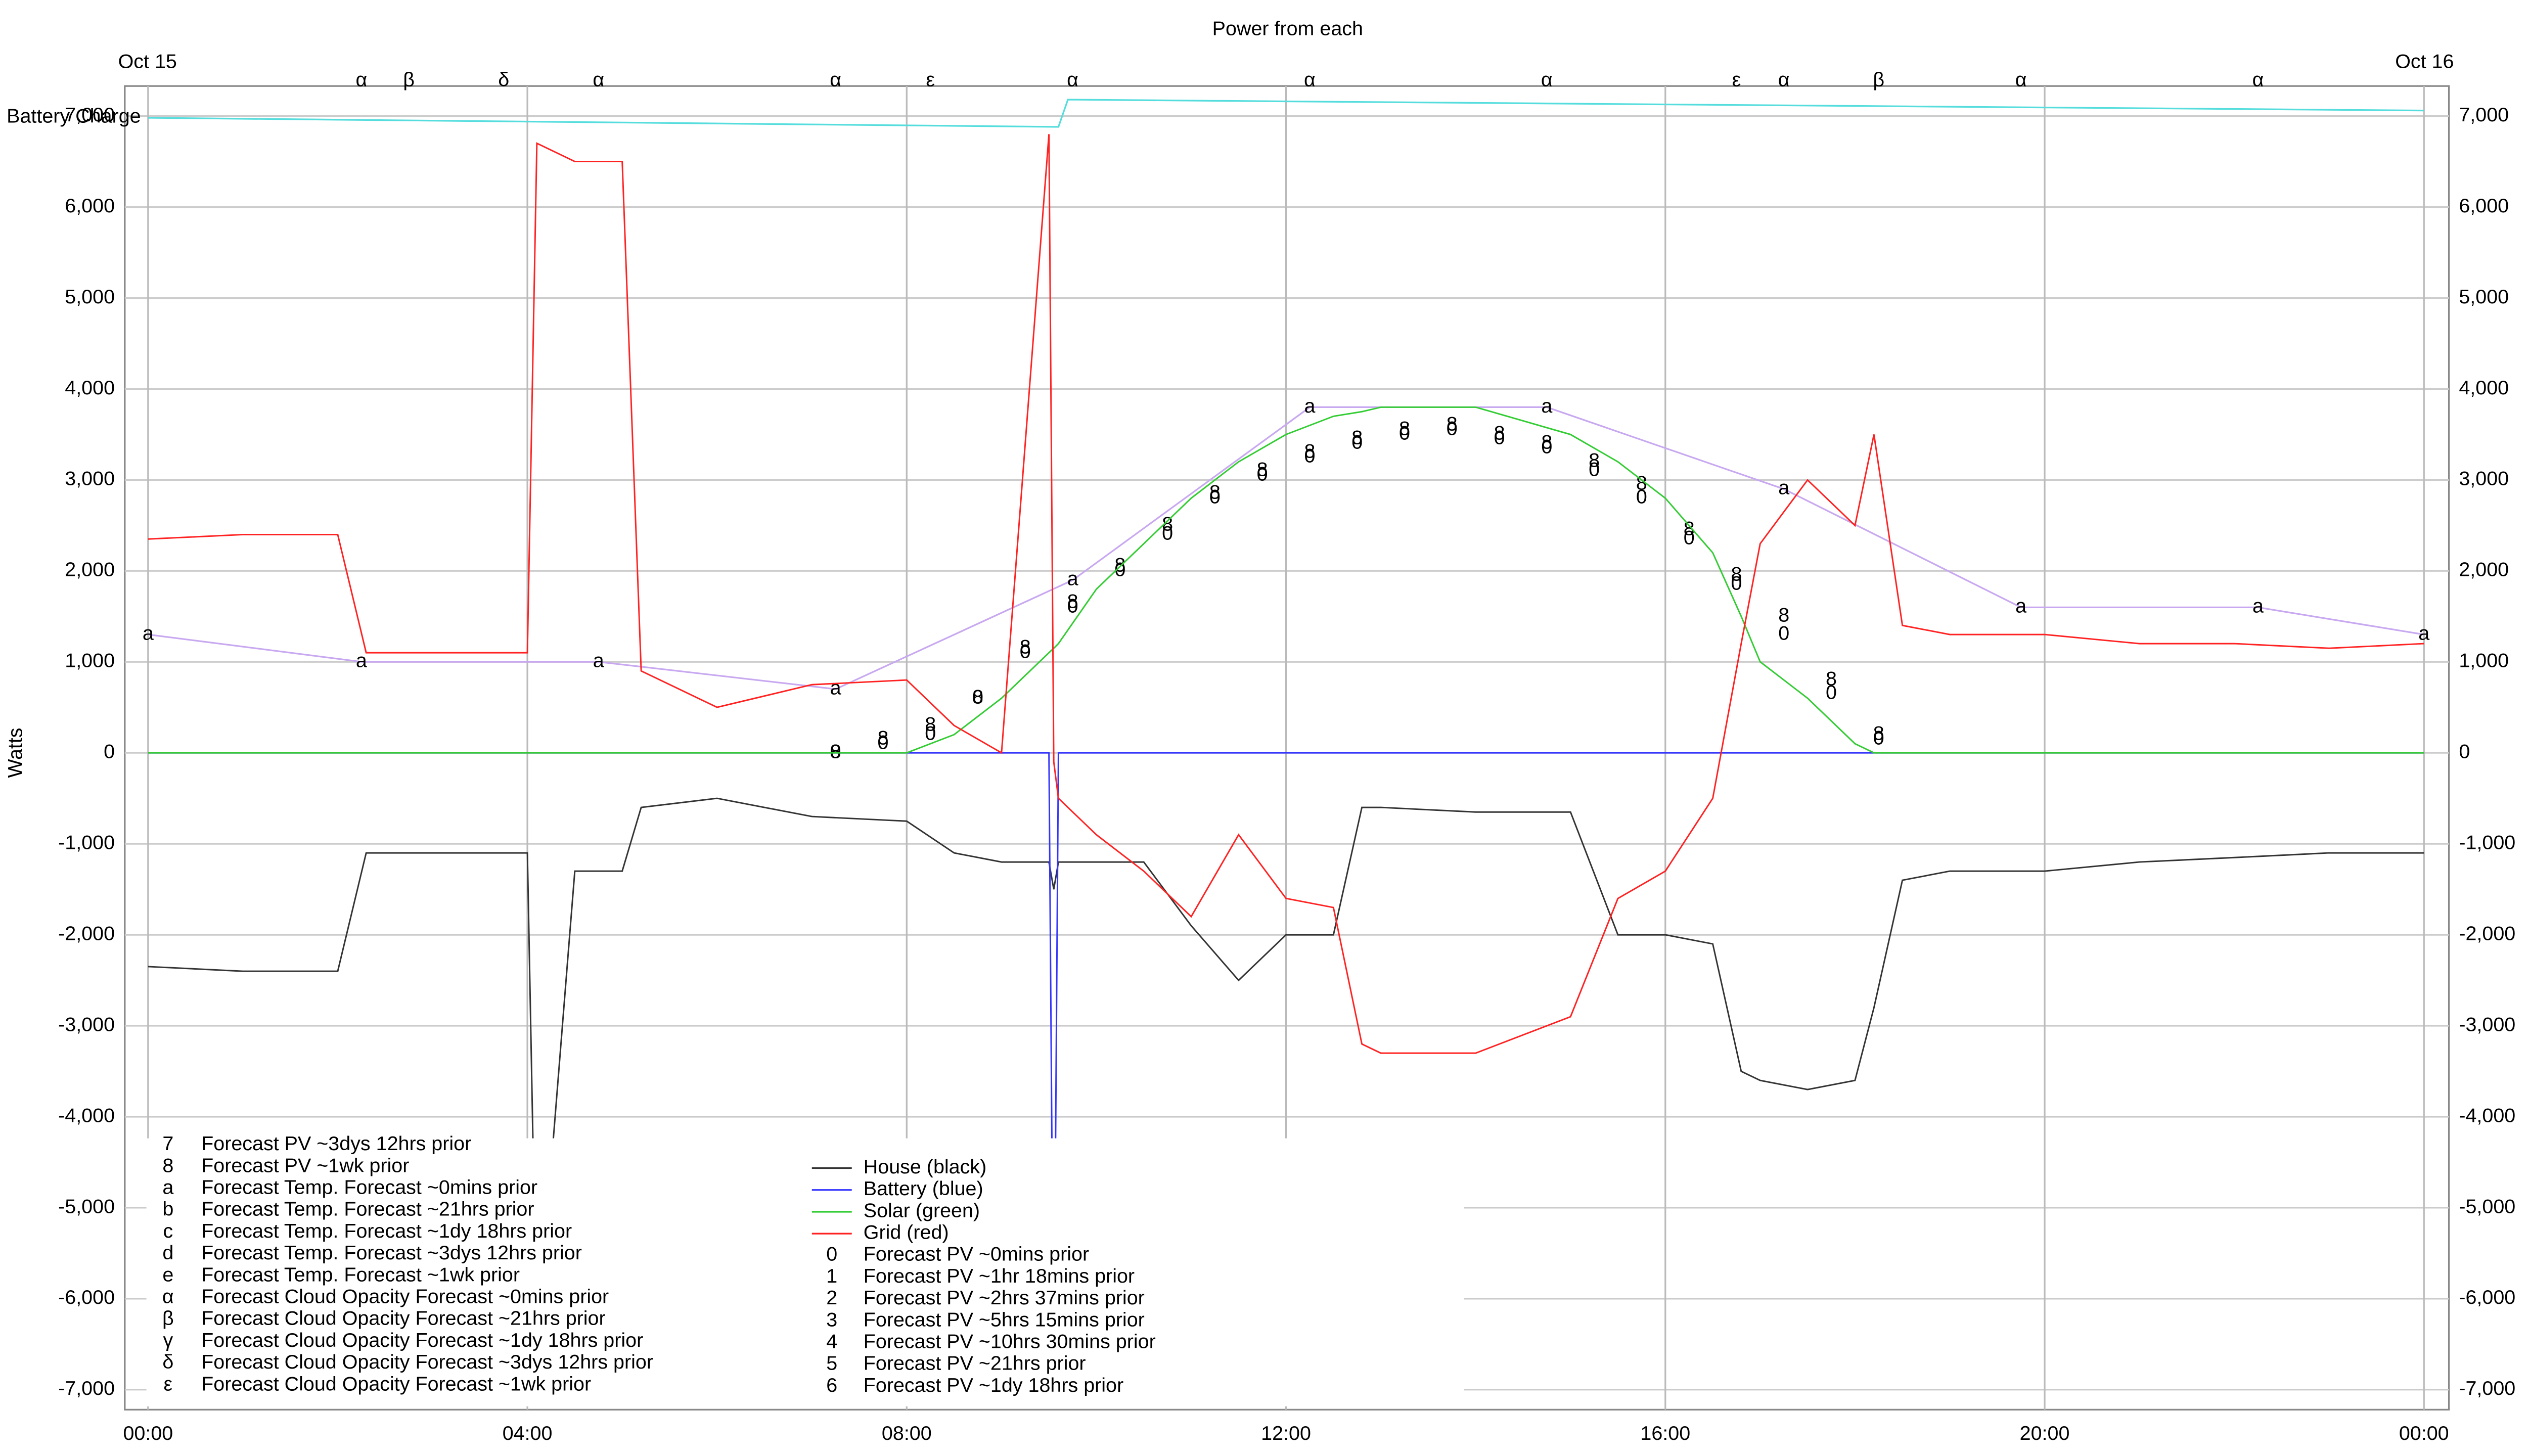 This screenshot has width=2528, height=1456. I want to click on x-tick-label: 00:00, so click(148, 1433).